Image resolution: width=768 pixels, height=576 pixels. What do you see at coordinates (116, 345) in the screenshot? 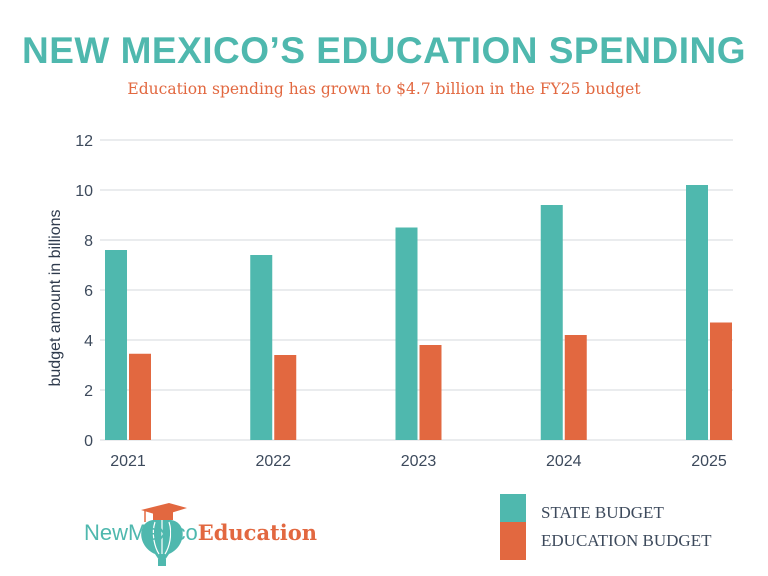
I see `bar-state-2021` at bounding box center [116, 345].